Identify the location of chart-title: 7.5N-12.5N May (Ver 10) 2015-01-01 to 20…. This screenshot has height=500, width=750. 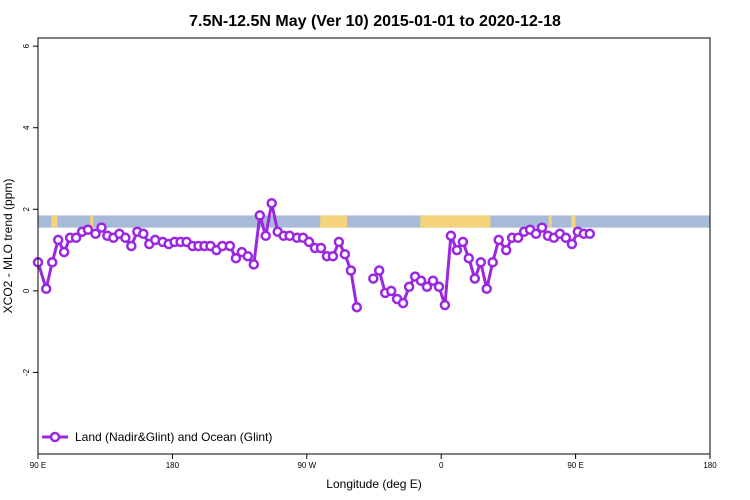
(375, 21).